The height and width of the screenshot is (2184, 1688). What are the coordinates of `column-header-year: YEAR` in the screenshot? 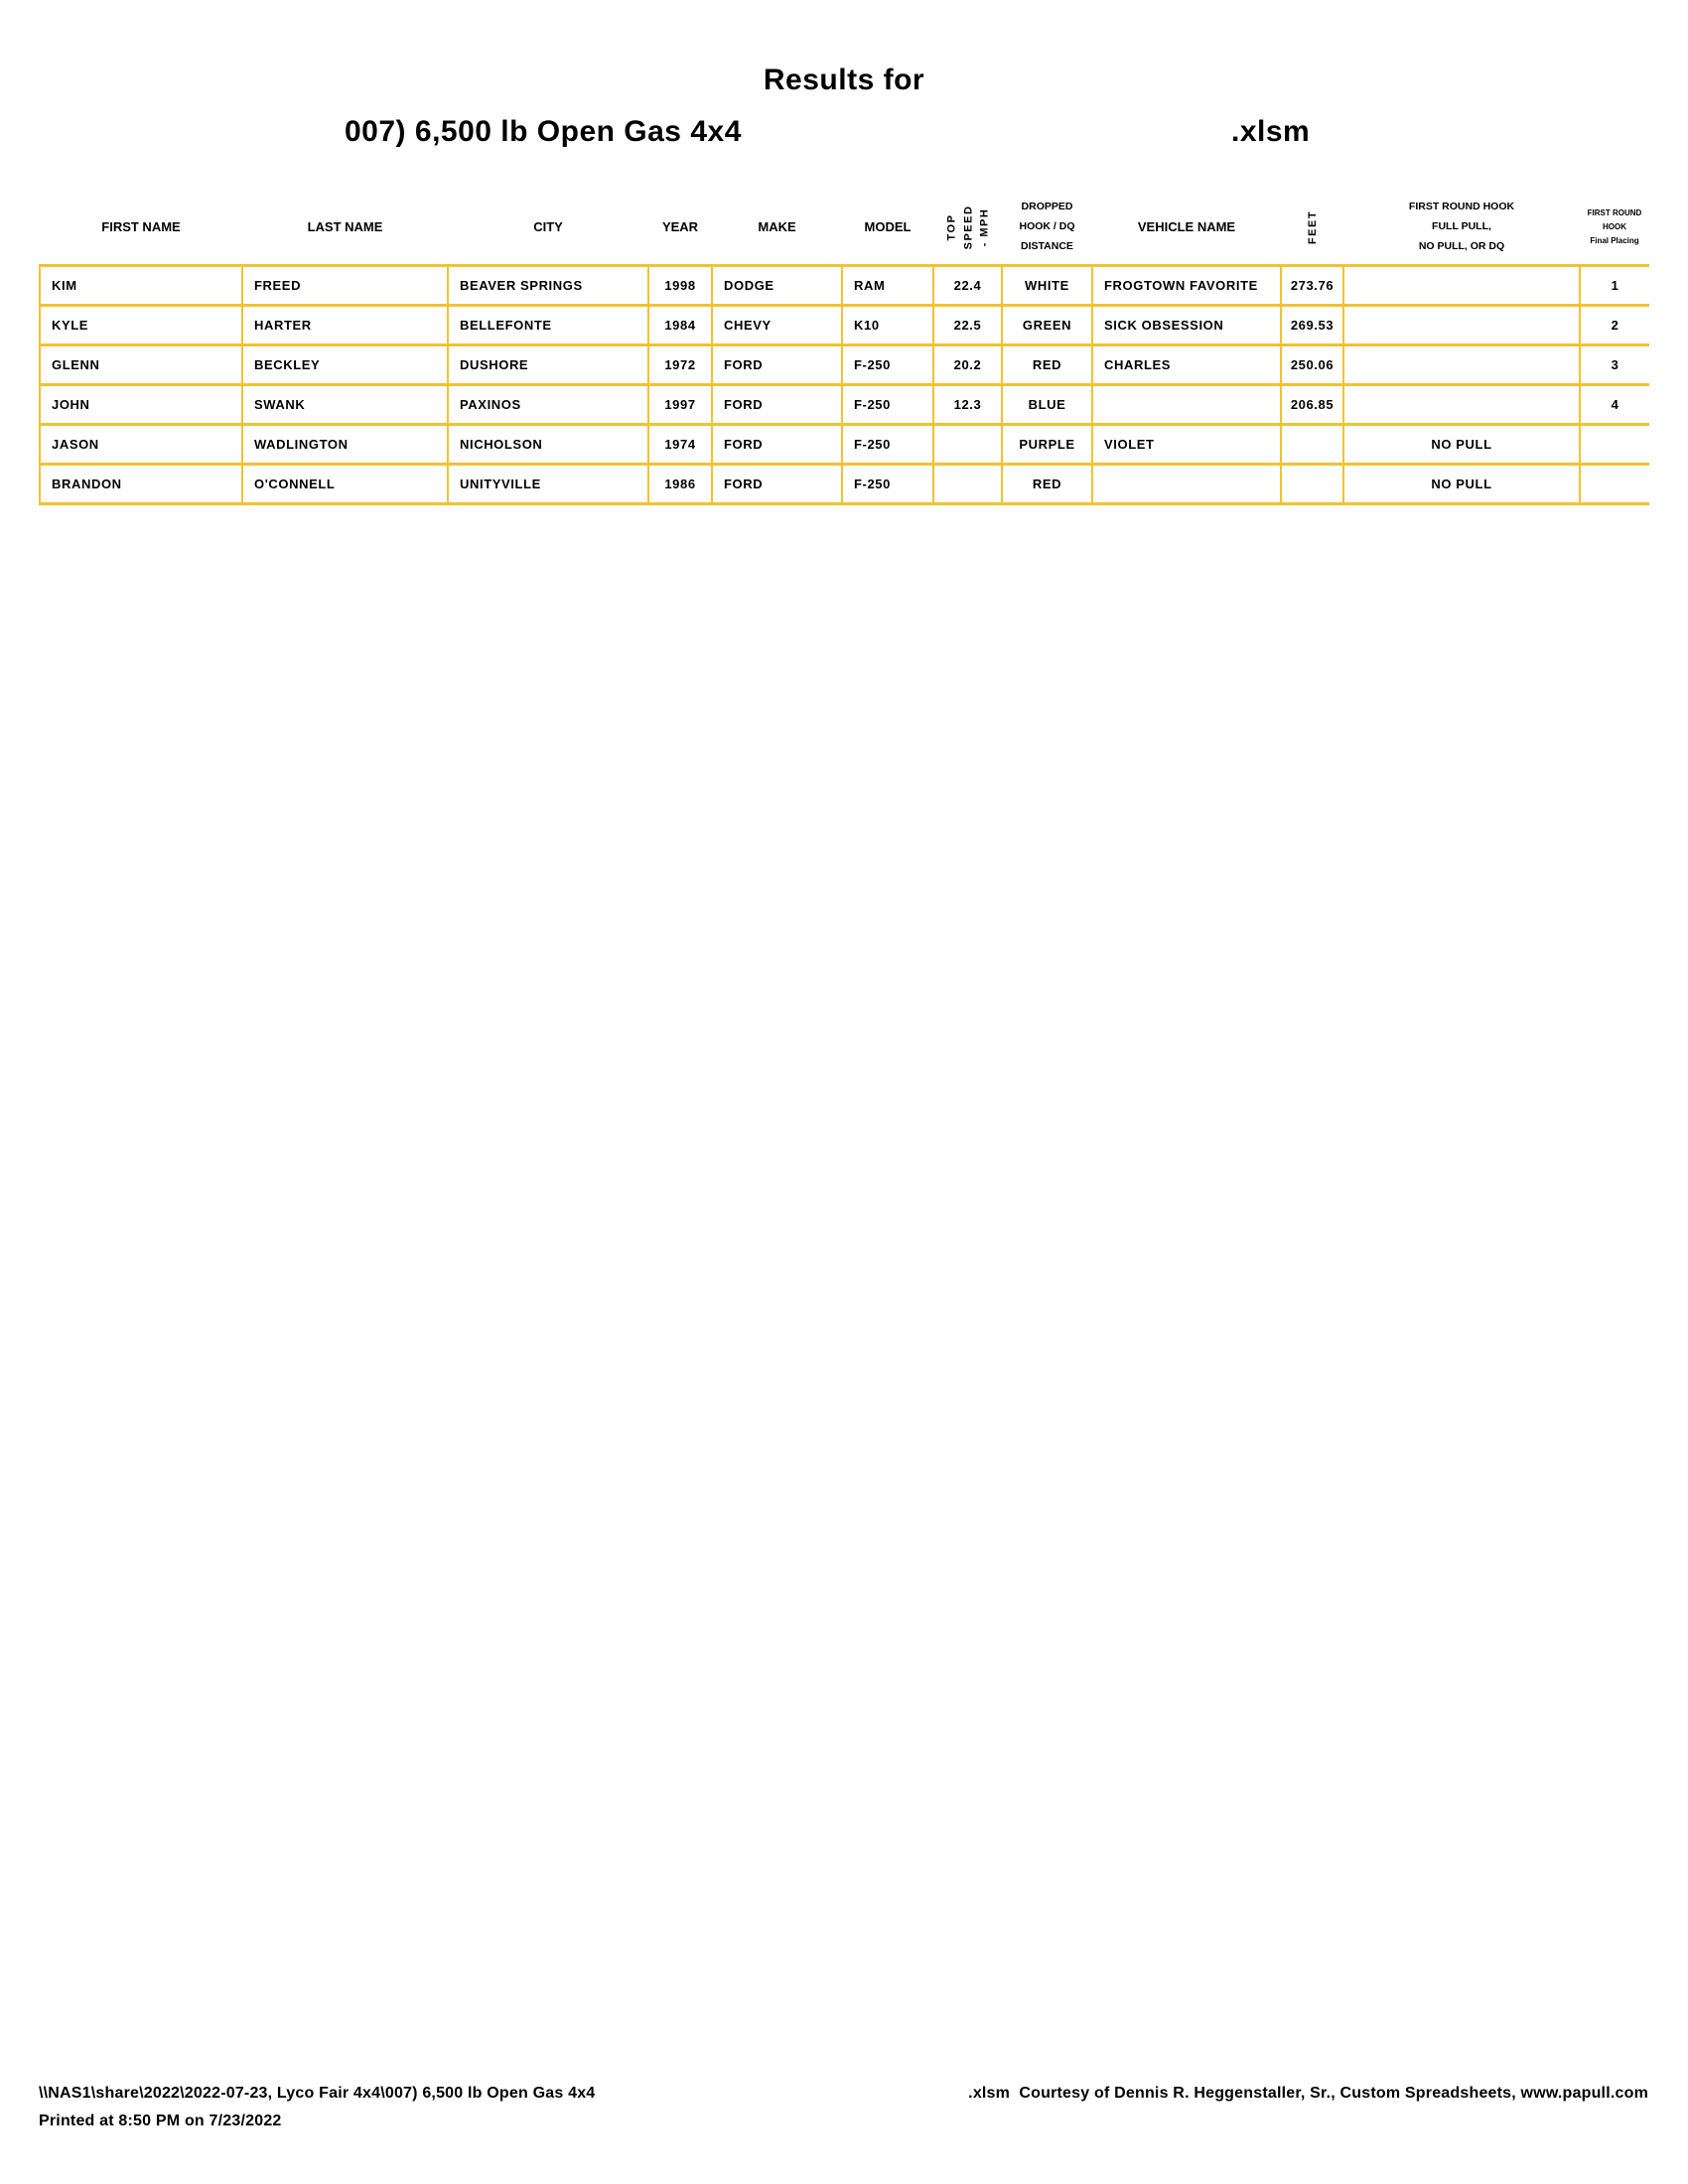 It's located at (680, 228).